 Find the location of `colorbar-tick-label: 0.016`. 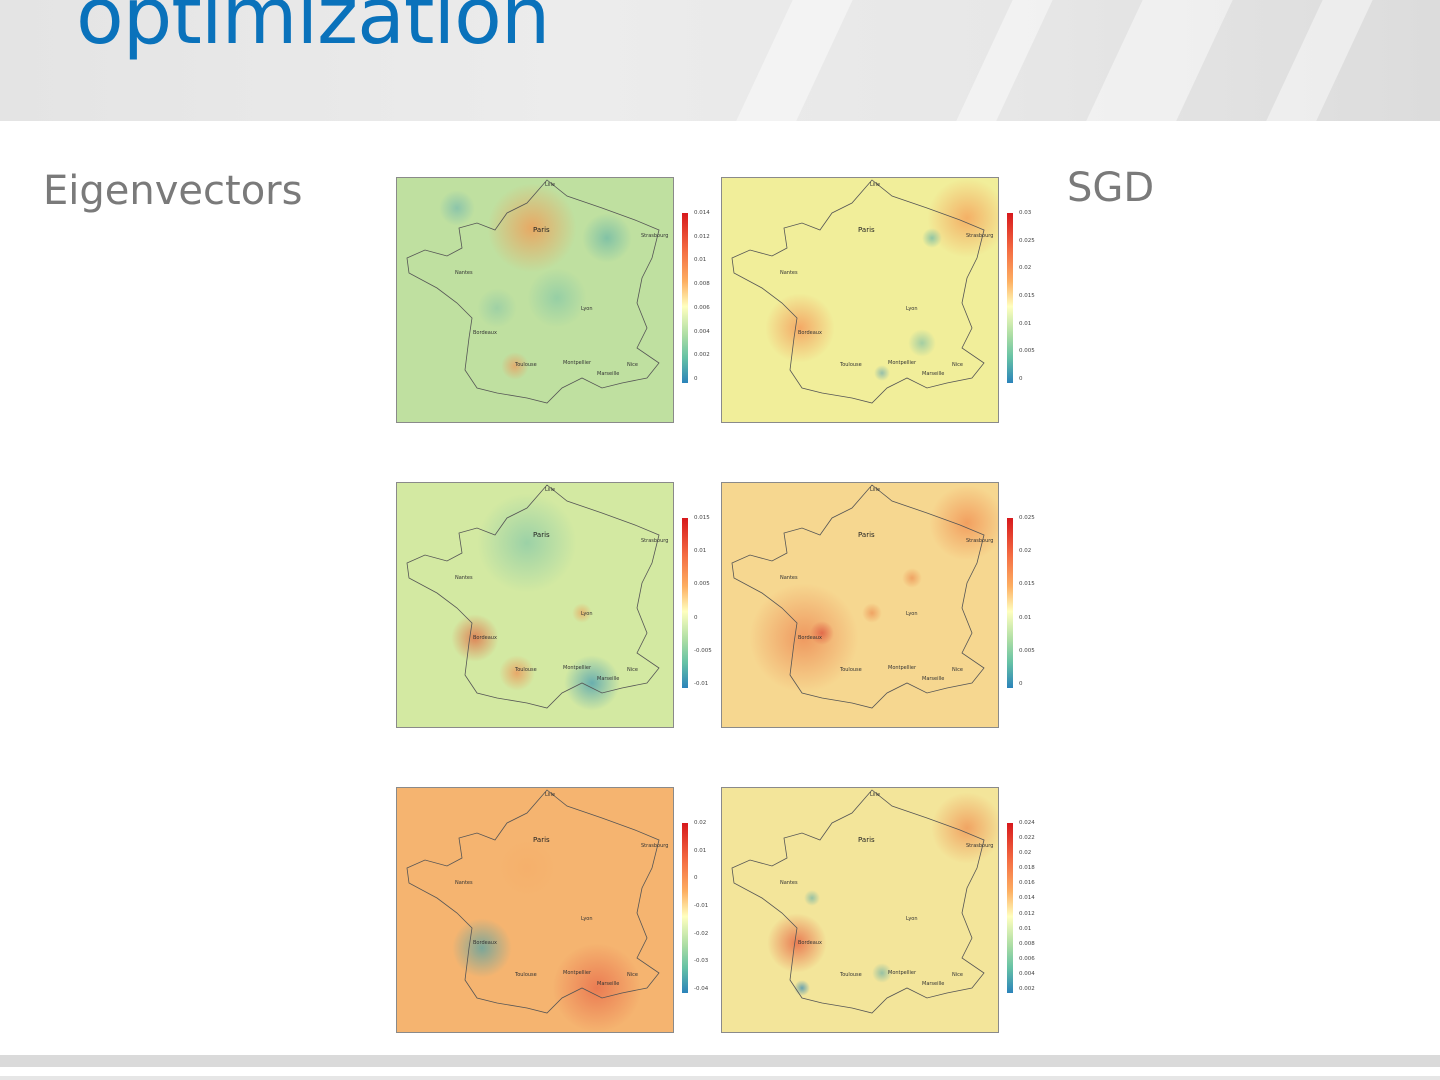

colorbar-tick-label: 0.016 is located at coordinates (1027, 883).